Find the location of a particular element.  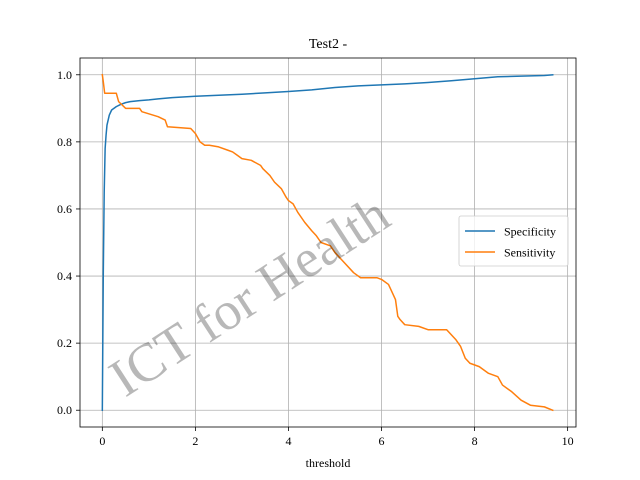

x-tick-label: 10 is located at coordinates (568, 441).